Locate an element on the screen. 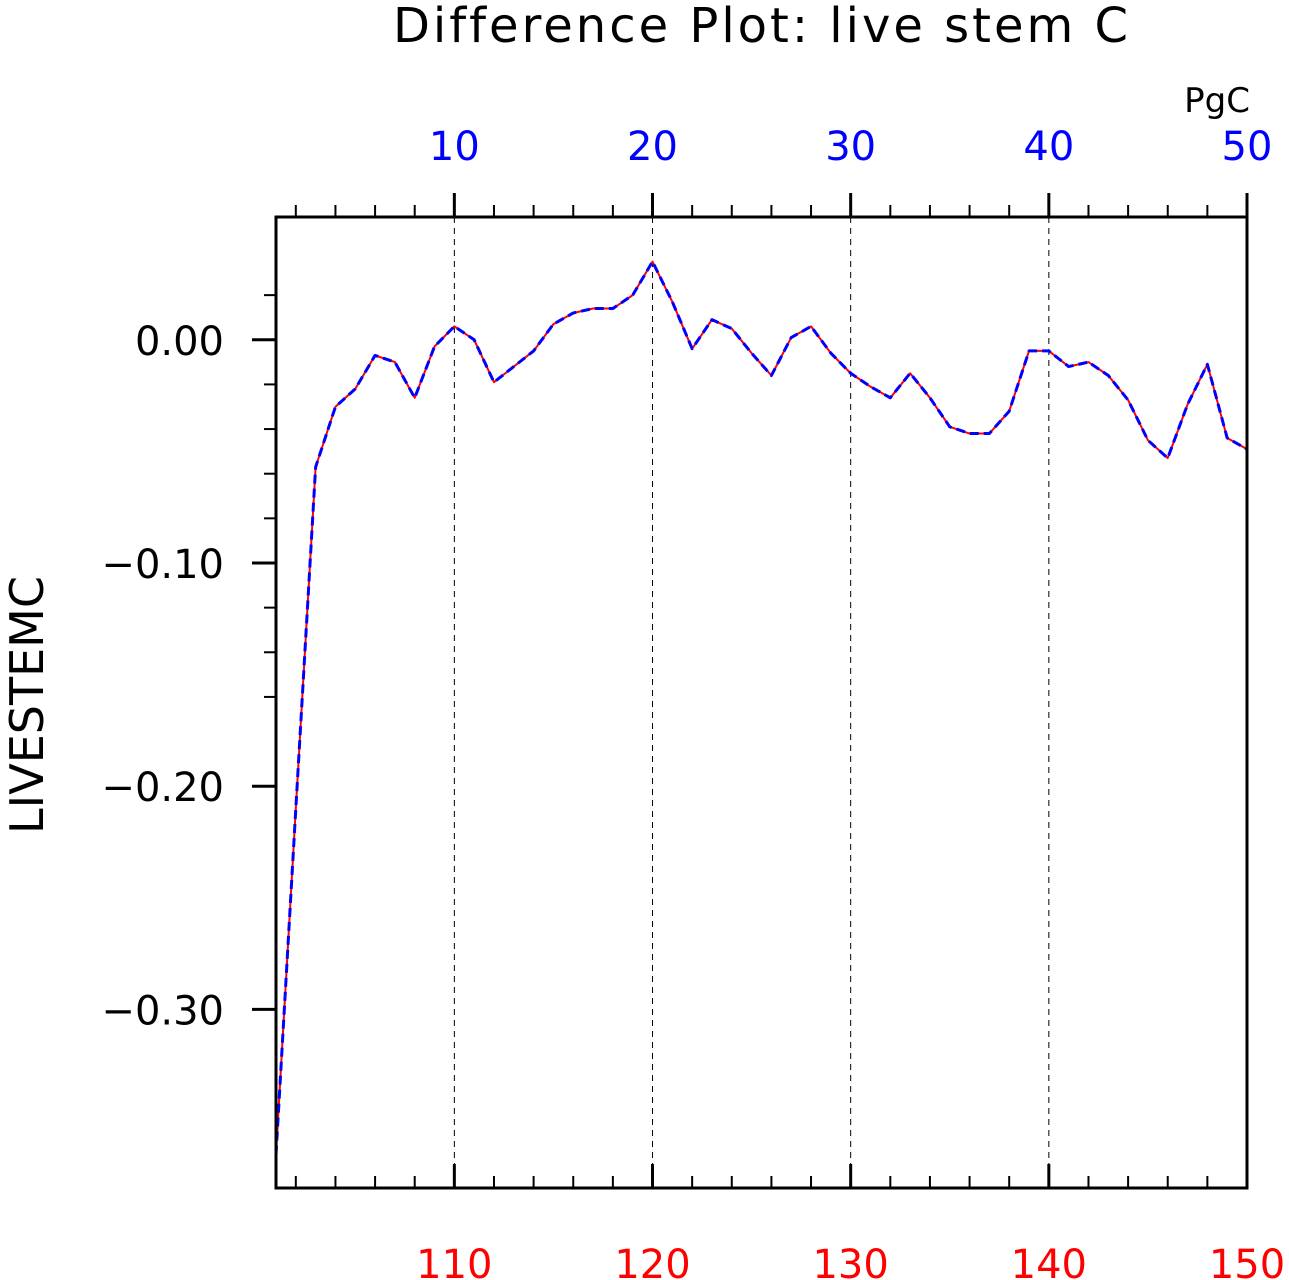 Image resolution: width=1289 pixels, height=1280 pixels. top-axis-tick-label: 10 is located at coordinates (454, 147).